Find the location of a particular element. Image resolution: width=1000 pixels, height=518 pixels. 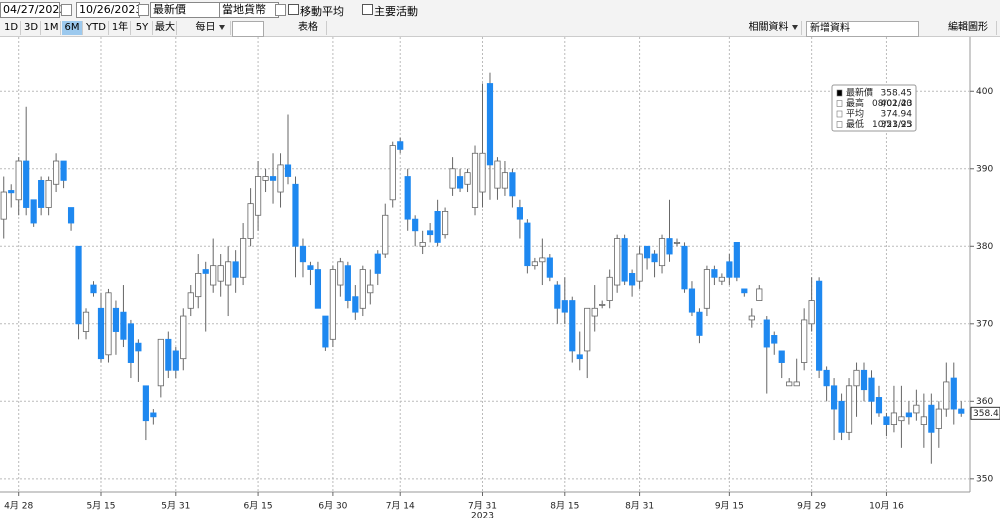

table-button: 表格 is located at coordinates (308, 28).